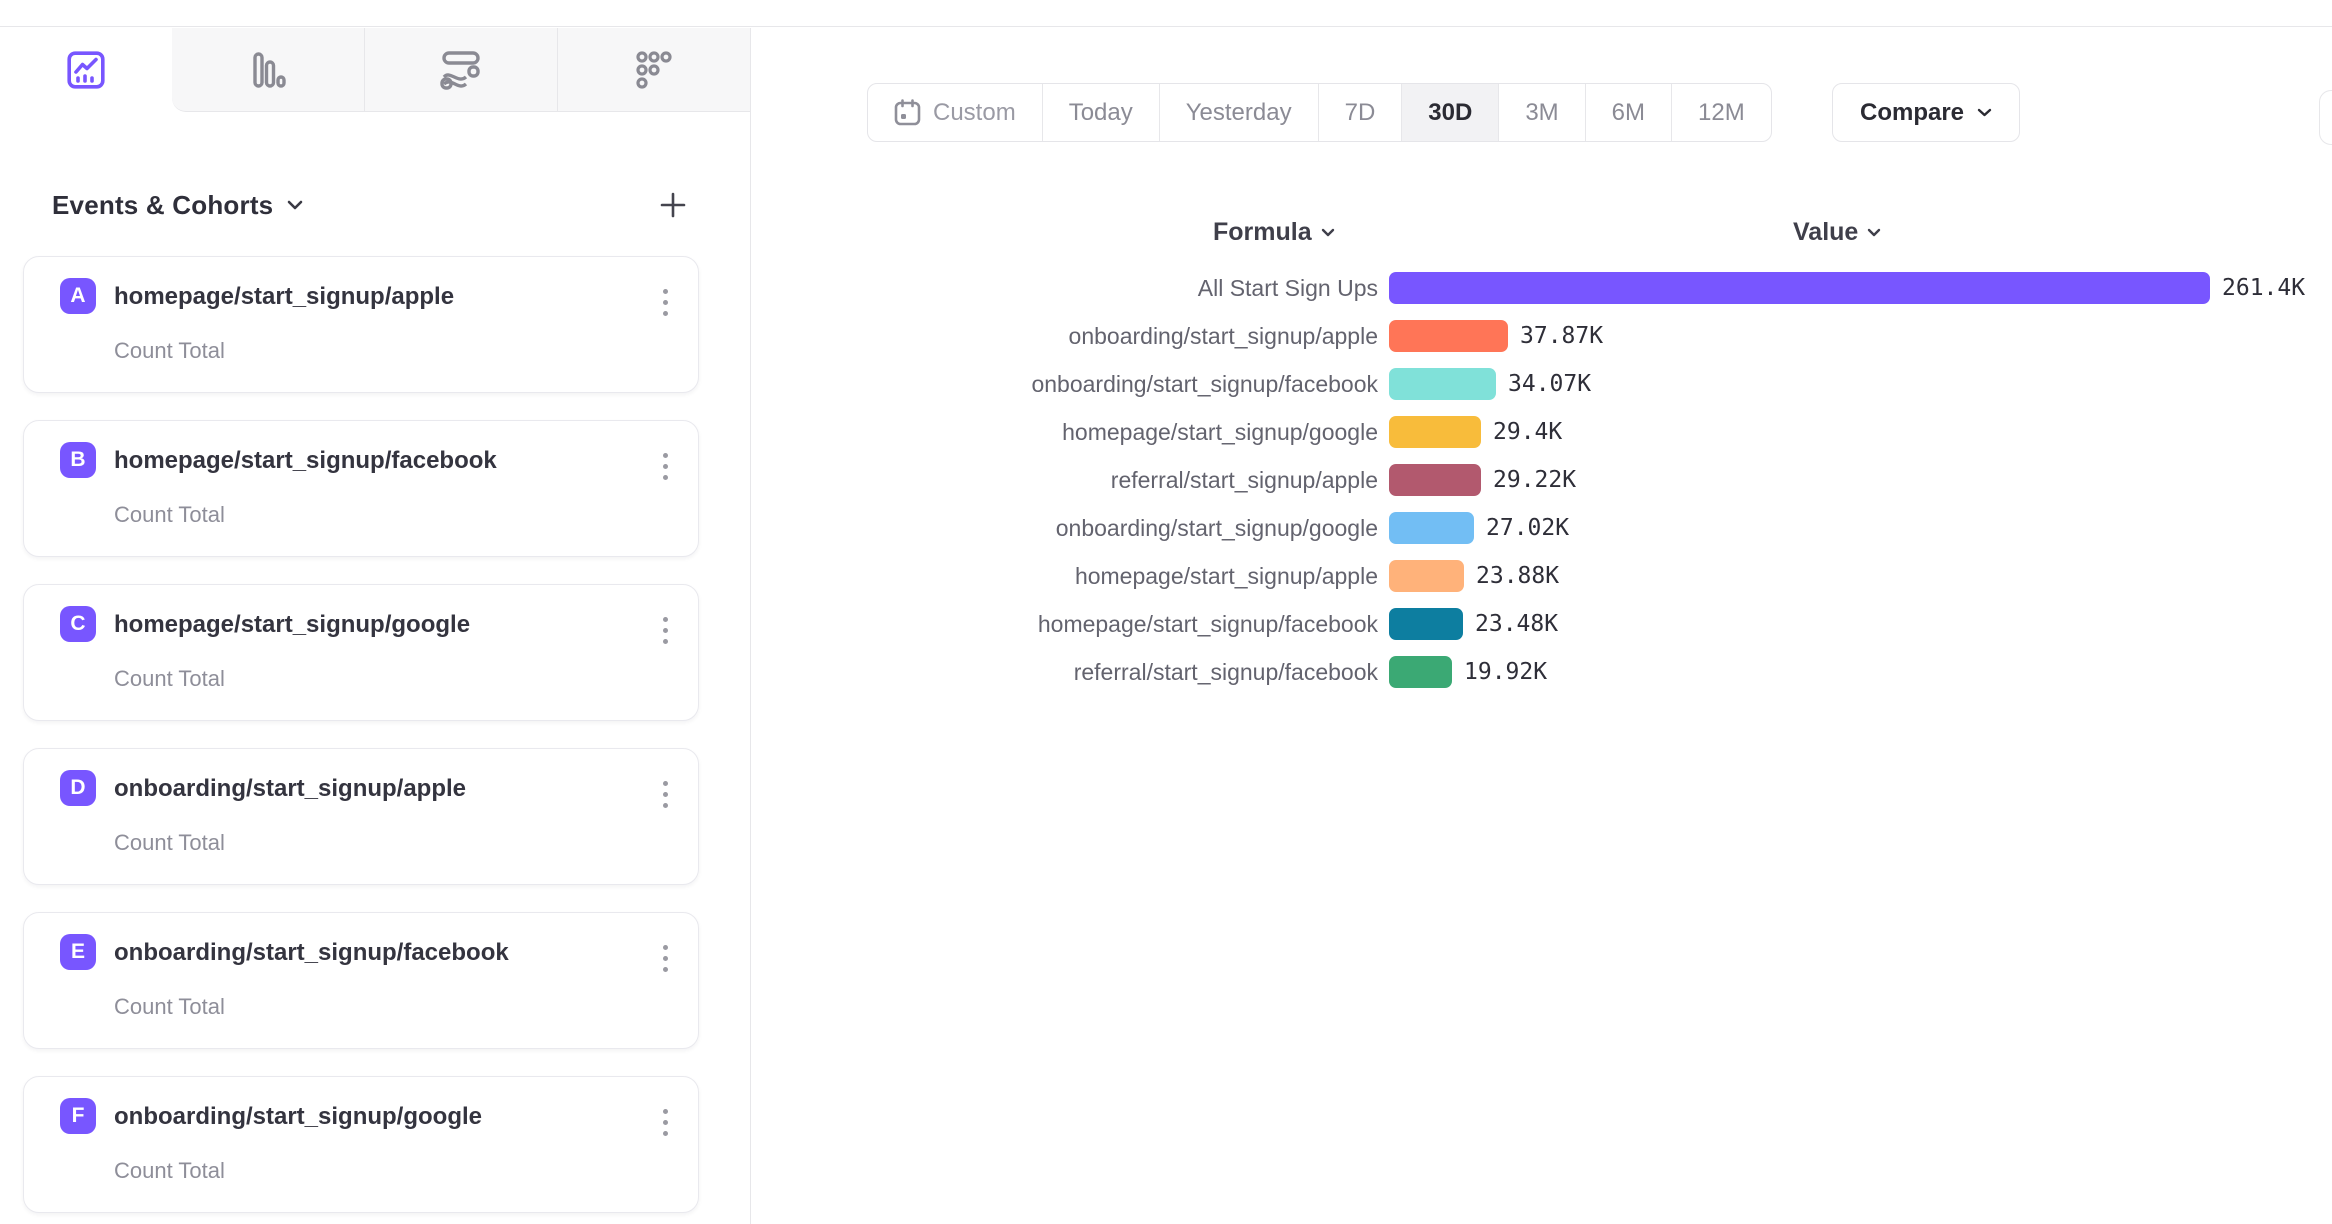 The image size is (2332, 1224). What do you see at coordinates (1518, 576) in the screenshot?
I see `chart-bar-value: 23.88K` at bounding box center [1518, 576].